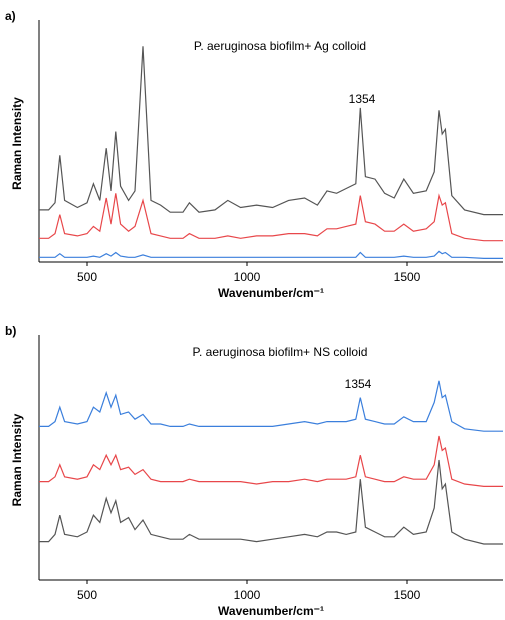 The height and width of the screenshot is (620, 505). What do you see at coordinates (10, 16) in the screenshot?
I see `panel-label: a)` at bounding box center [10, 16].